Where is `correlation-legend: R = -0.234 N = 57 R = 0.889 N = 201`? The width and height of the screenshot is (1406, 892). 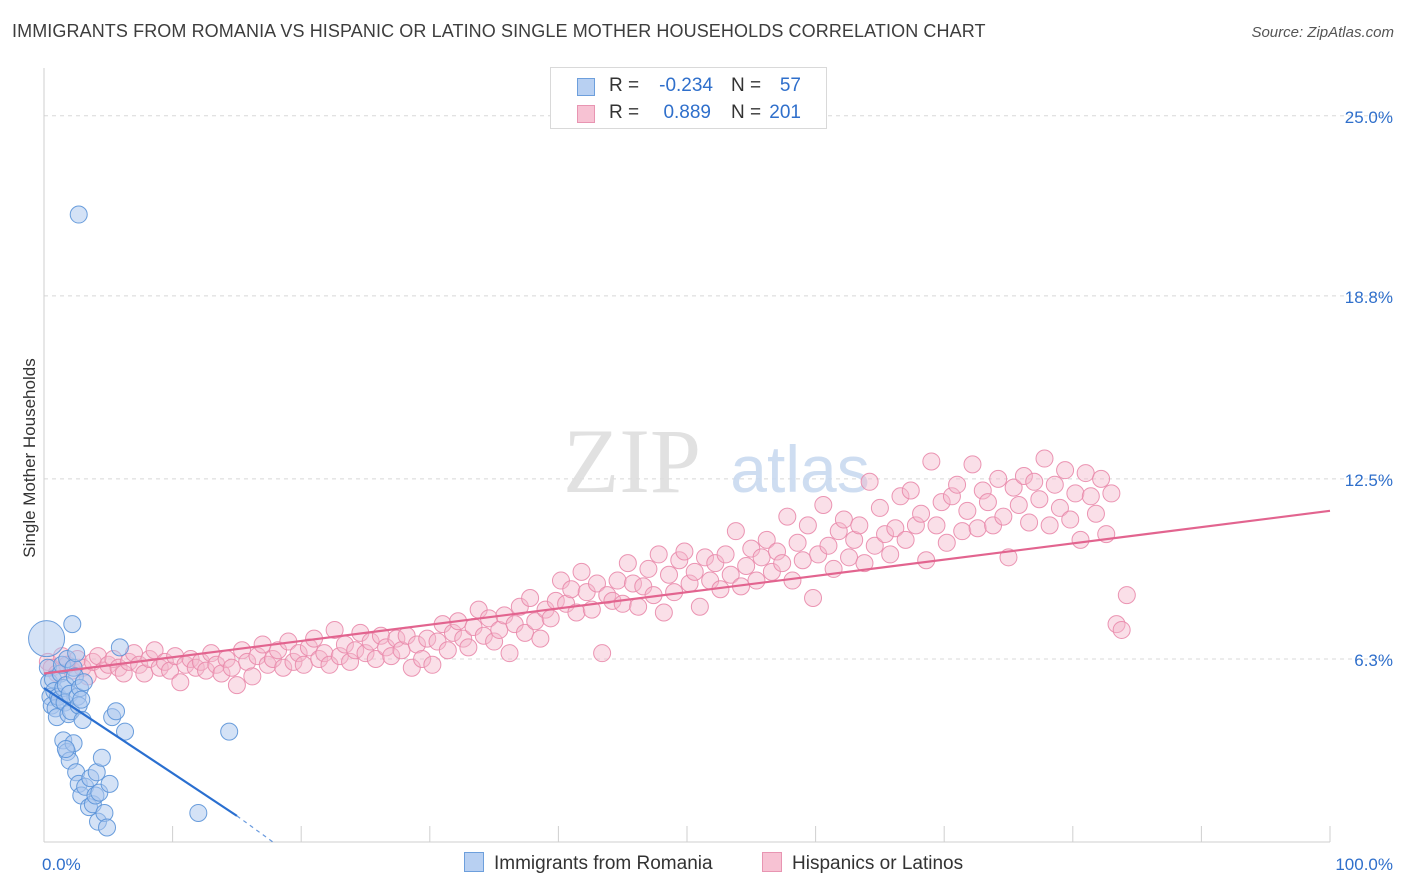
correlation-legend: R = -0.234 N = 57 R = 0.889 N = 201 is located at coordinates (688, 98).